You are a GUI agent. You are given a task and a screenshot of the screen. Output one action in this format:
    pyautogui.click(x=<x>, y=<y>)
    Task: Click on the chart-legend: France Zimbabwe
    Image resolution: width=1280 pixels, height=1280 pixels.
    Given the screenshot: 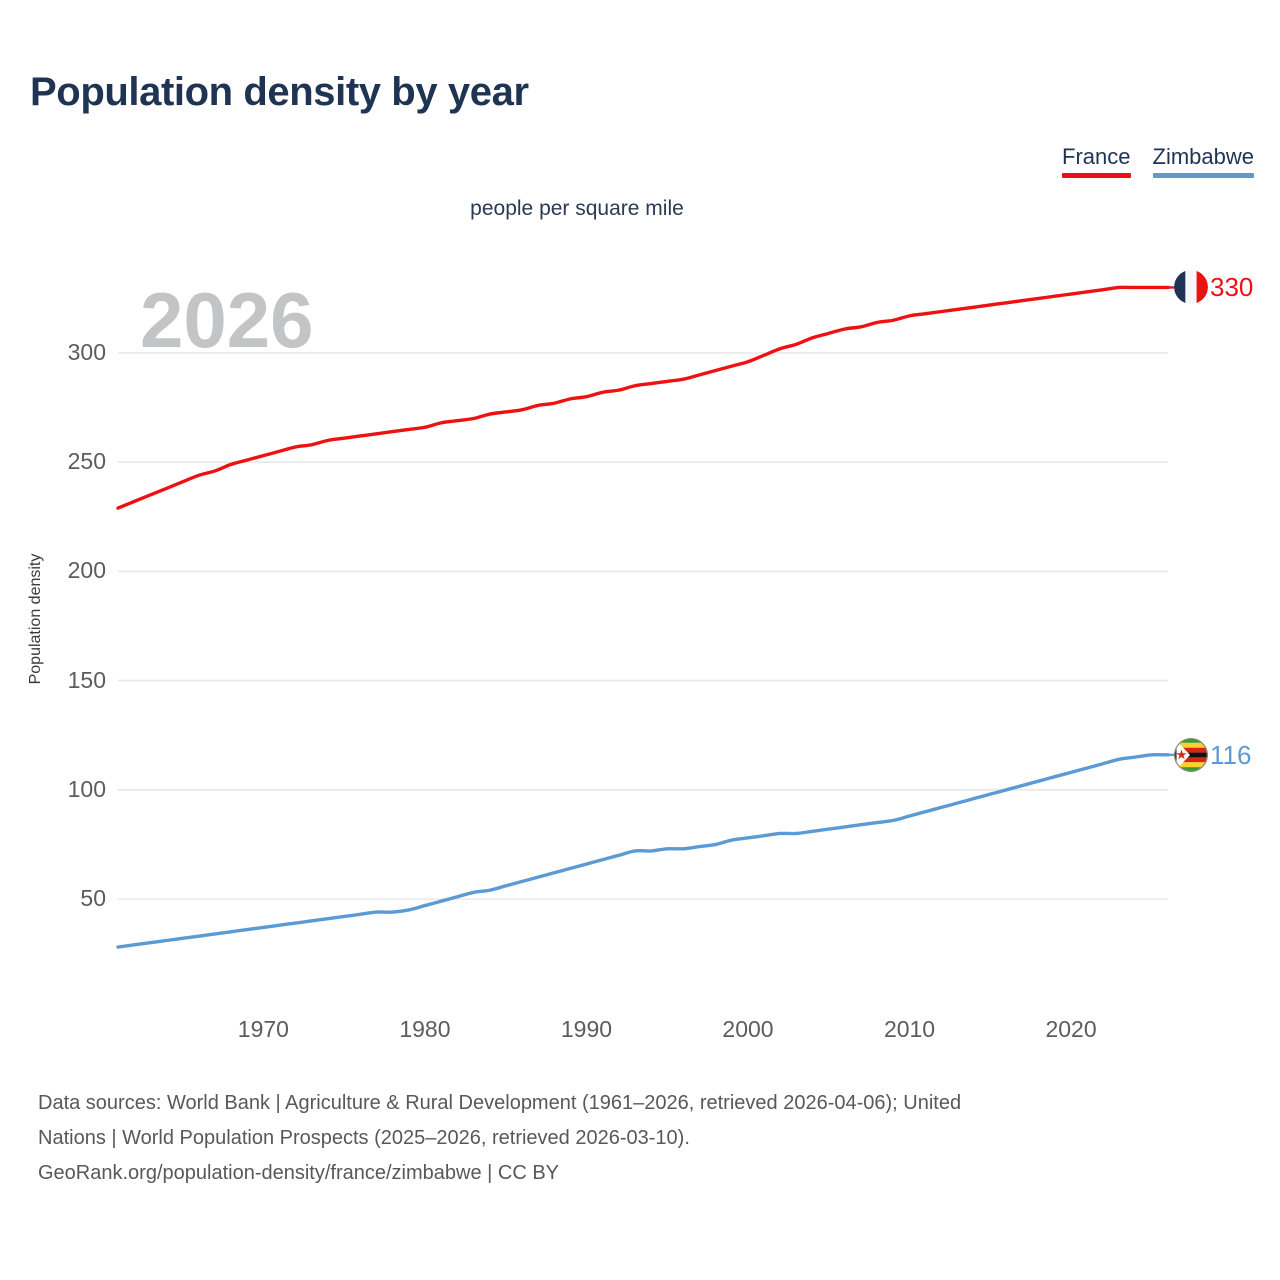 What is the action you would take?
    pyautogui.click(x=1158, y=161)
    